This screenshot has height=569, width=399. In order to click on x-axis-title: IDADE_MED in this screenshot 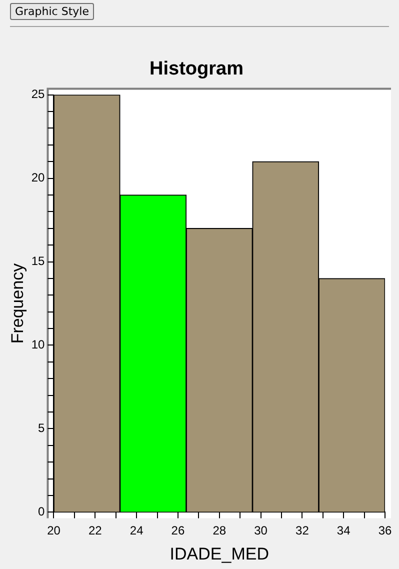, I will do `click(219, 554)`.